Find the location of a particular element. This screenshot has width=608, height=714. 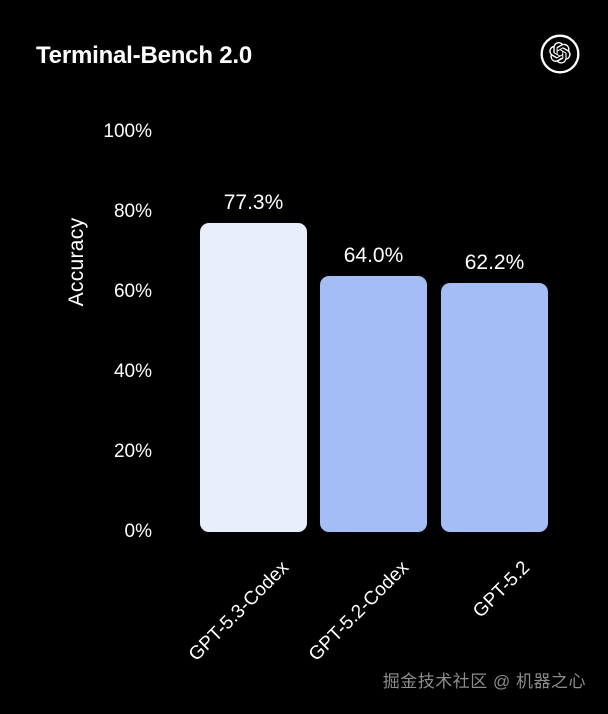

bar-value-label: 64.0% is located at coordinates (373, 255).